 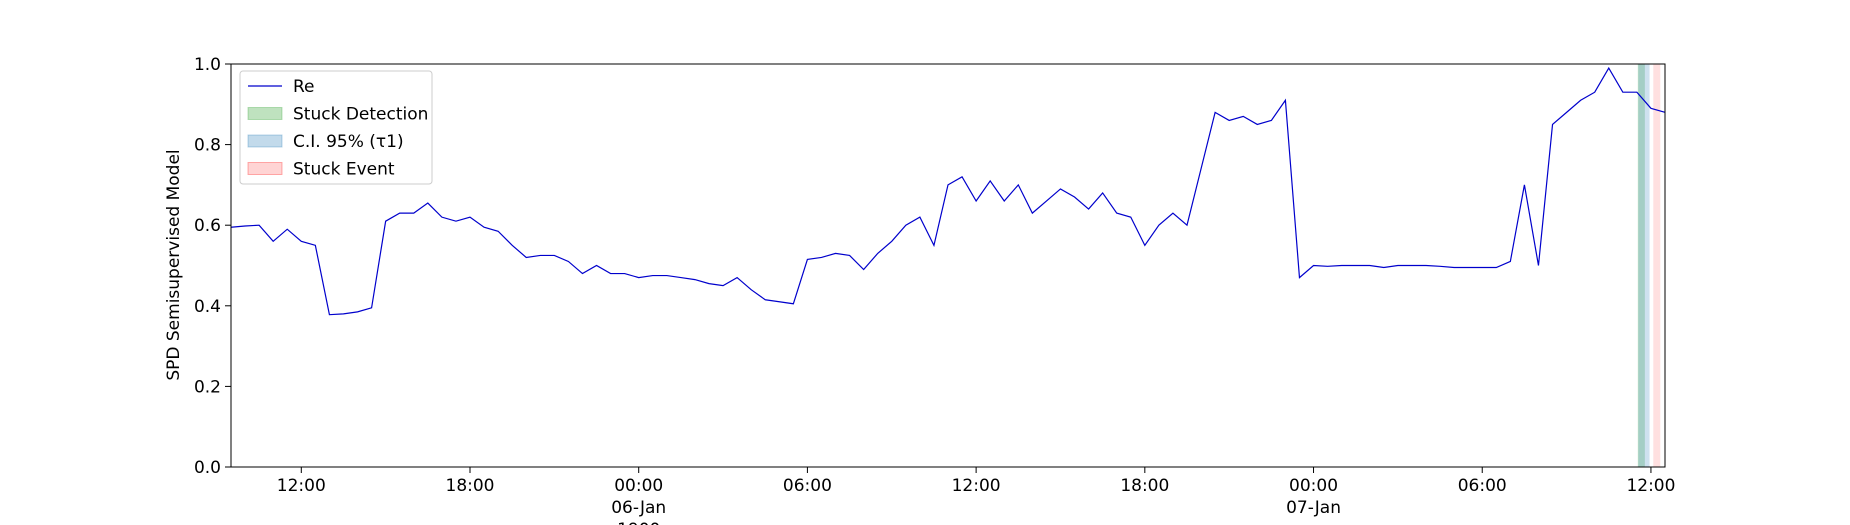 What do you see at coordinates (207, 468) in the screenshot?
I see `y-tick-label: 0.0` at bounding box center [207, 468].